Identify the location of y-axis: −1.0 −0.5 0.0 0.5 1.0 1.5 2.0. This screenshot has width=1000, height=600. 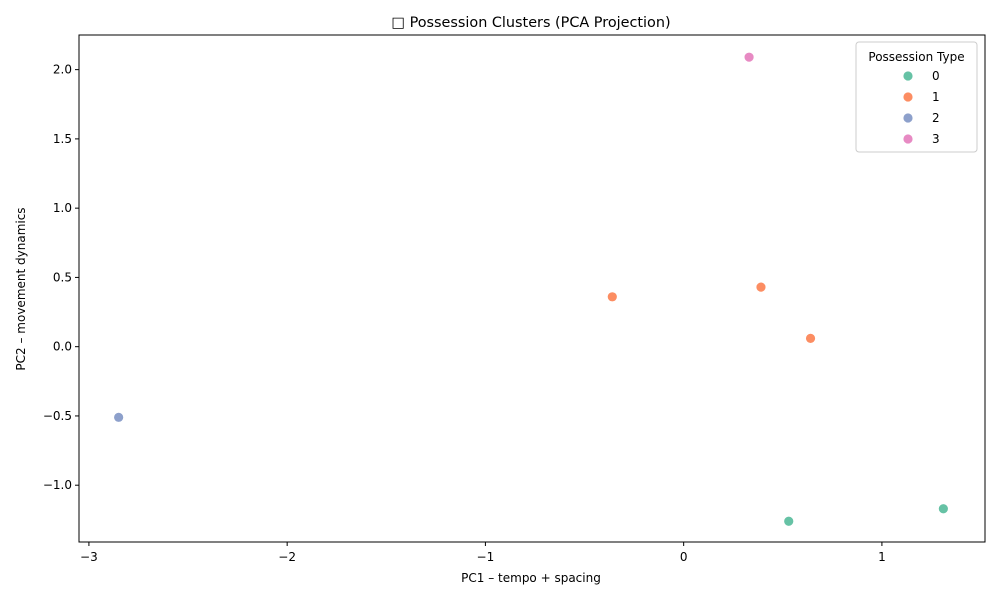
(61, 277).